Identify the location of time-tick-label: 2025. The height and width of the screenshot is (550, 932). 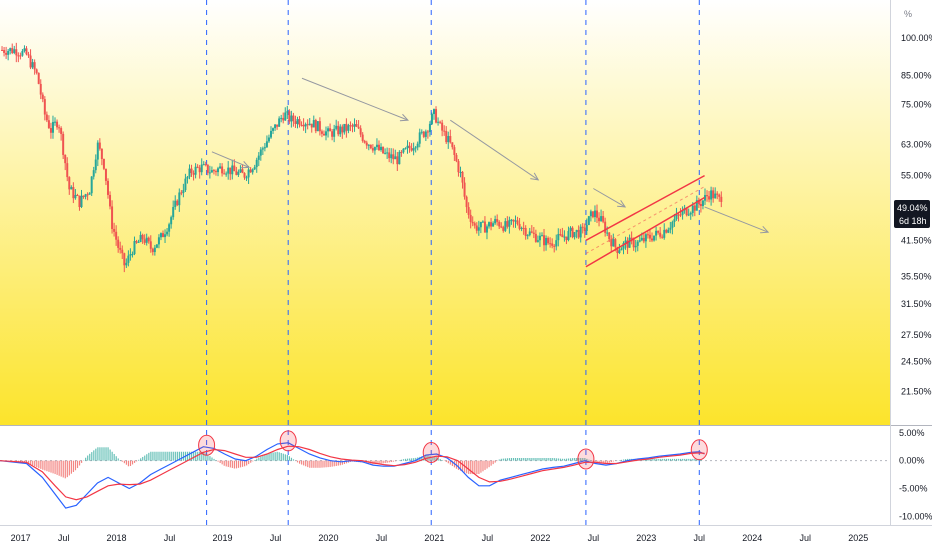
(858, 538).